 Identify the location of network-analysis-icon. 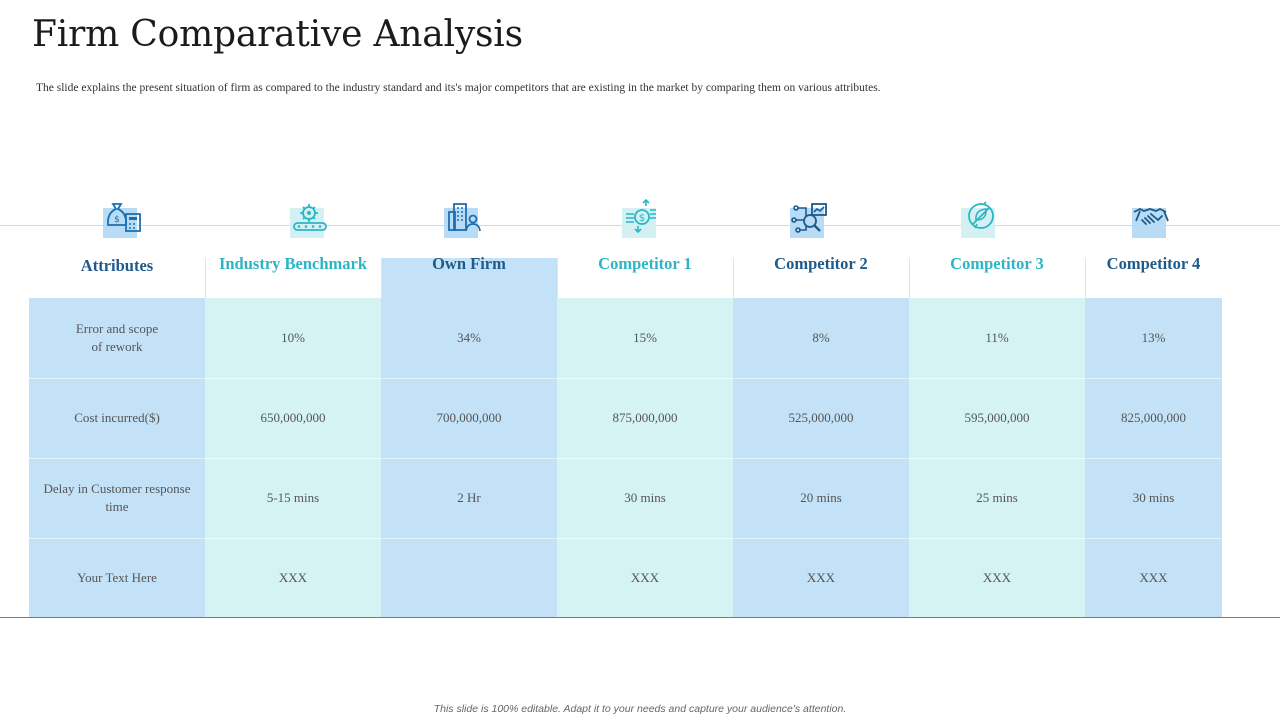
(808, 220).